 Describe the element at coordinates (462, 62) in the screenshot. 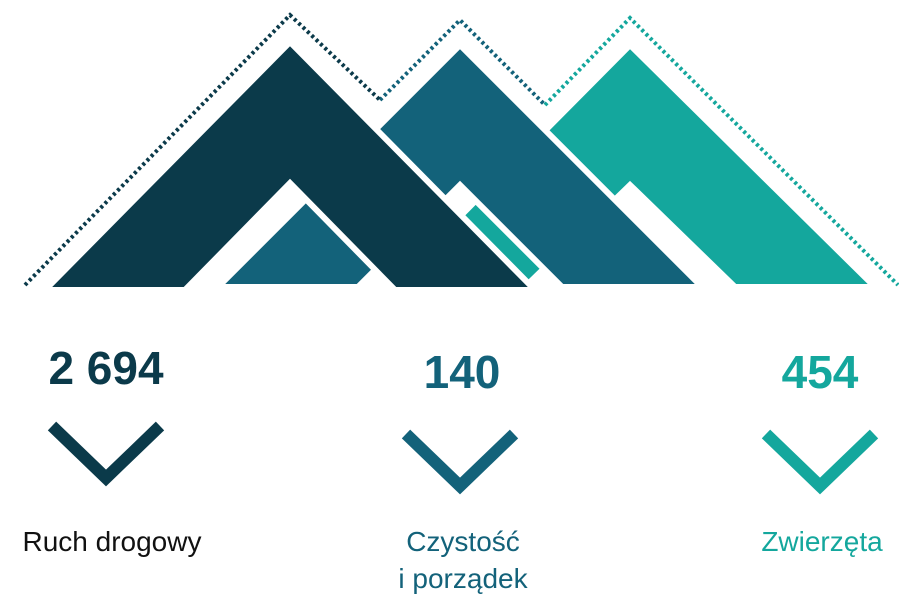

I see `dotted-outline` at that location.